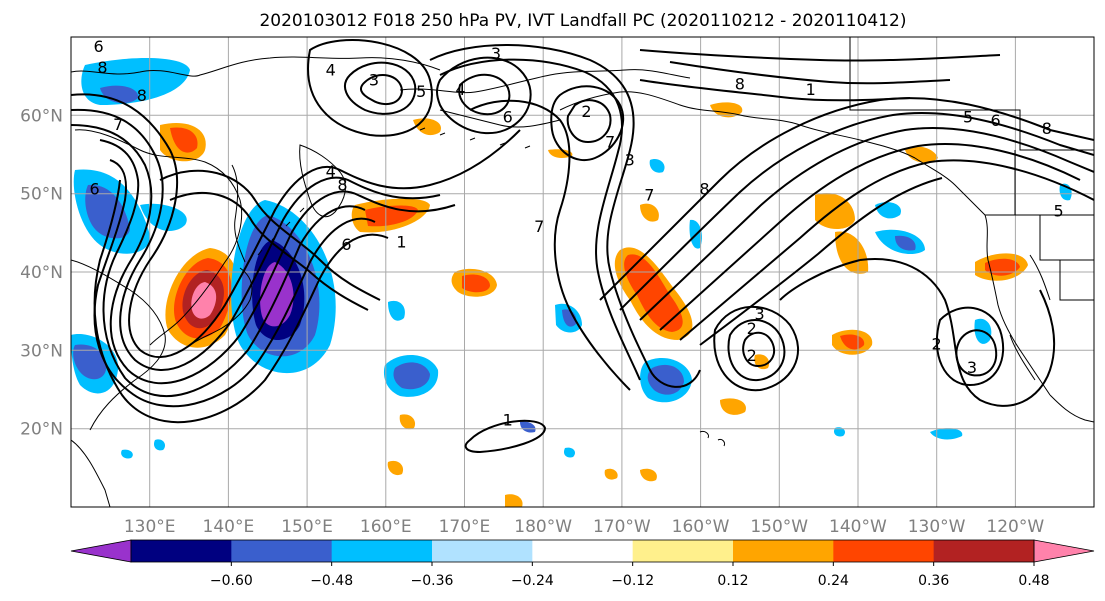 This screenshot has height=601, width=1105. What do you see at coordinates (386, 527) in the screenshot?
I see `lon-tick-label: 160°E` at bounding box center [386, 527].